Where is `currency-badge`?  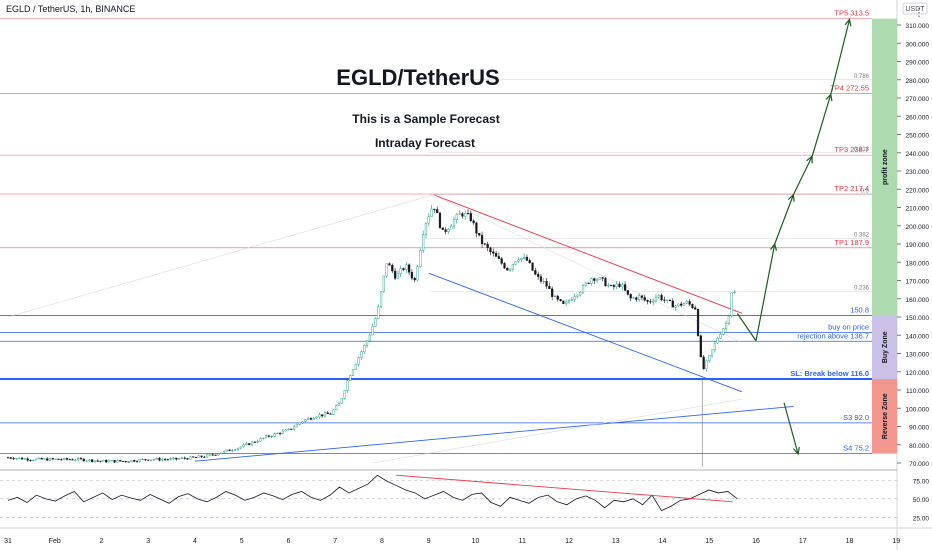
currency-badge is located at coordinates (915, 8).